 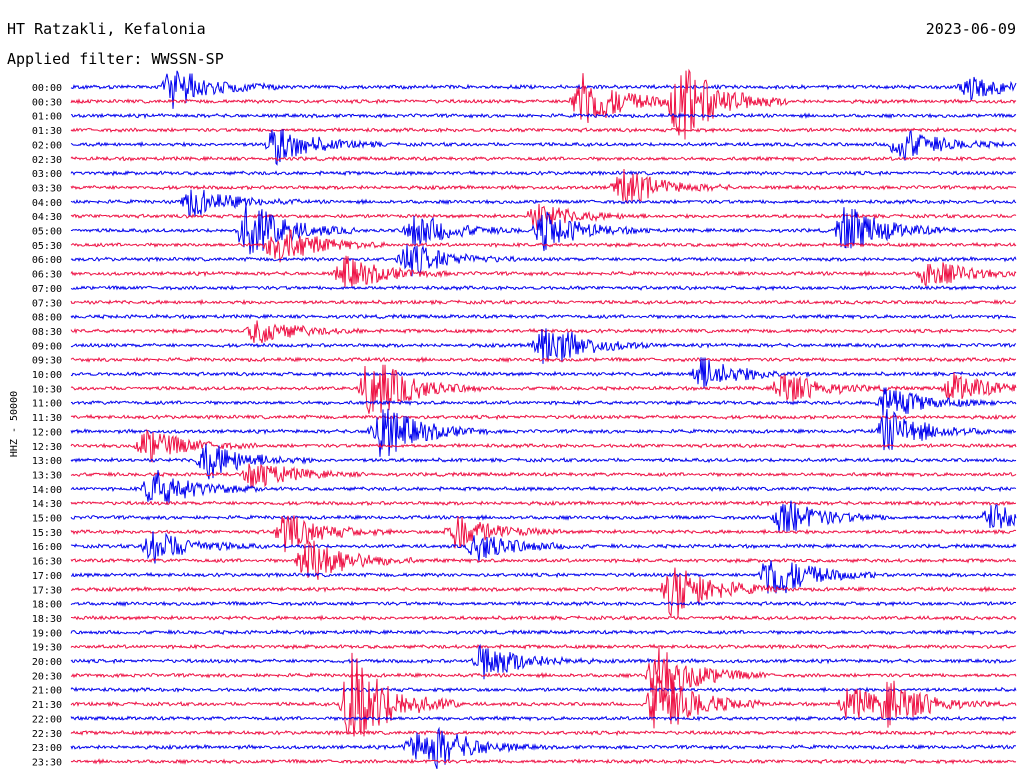 I want to click on row-time-label: 01:00, so click(x=47, y=117).